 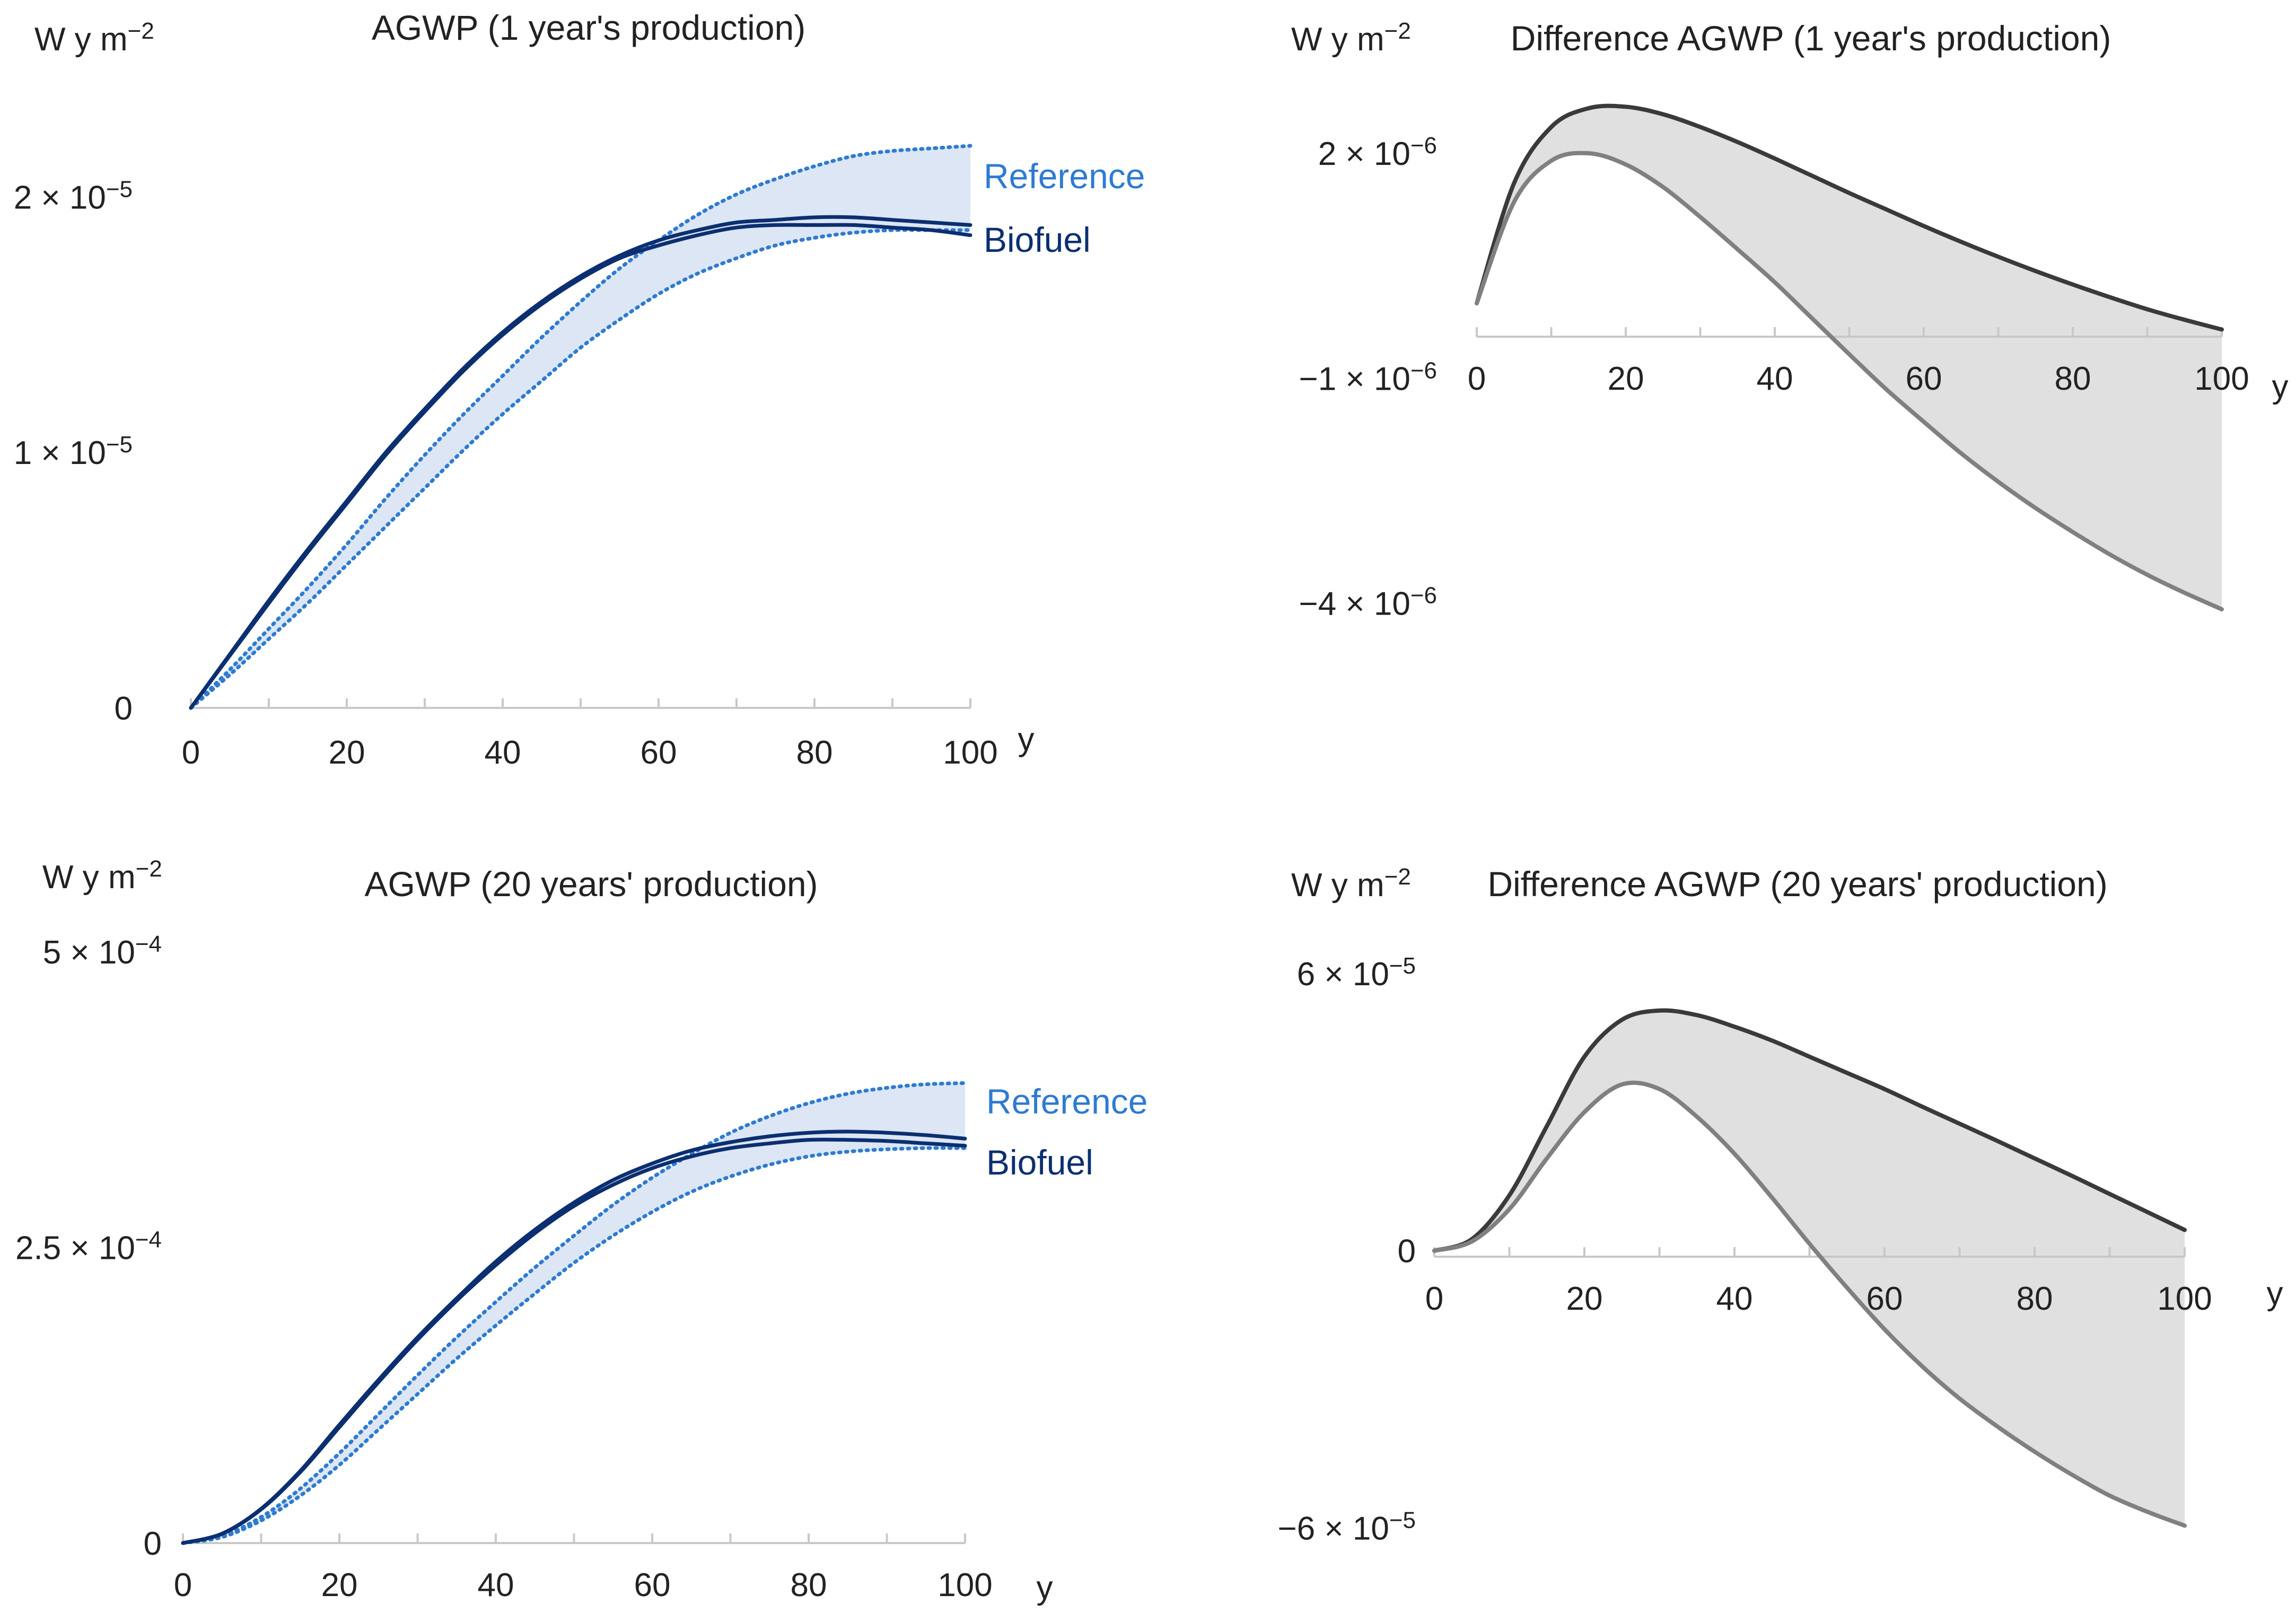 What do you see at coordinates (60, 453) in the screenshot?
I see `y-tick-label-mantissa: 1 × 10` at bounding box center [60, 453].